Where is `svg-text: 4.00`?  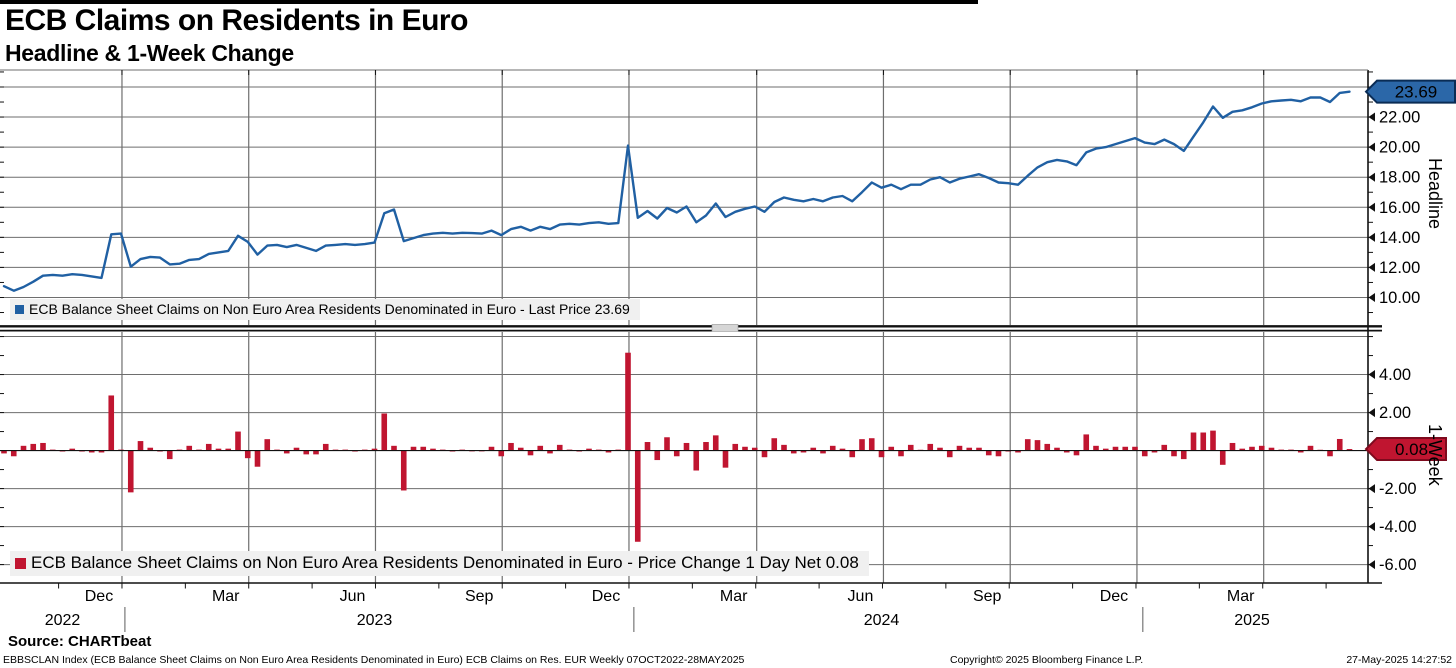 svg-text: 4.00 is located at coordinates (1395, 375).